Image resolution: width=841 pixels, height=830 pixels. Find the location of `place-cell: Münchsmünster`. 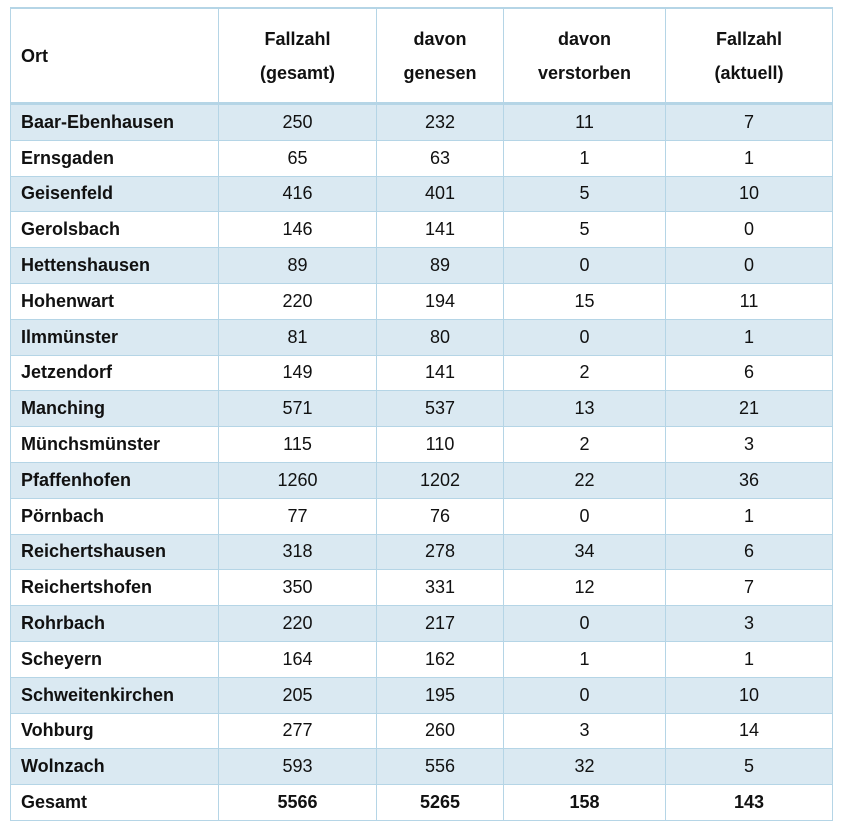

place-cell: Münchsmünster is located at coordinates (114, 444).